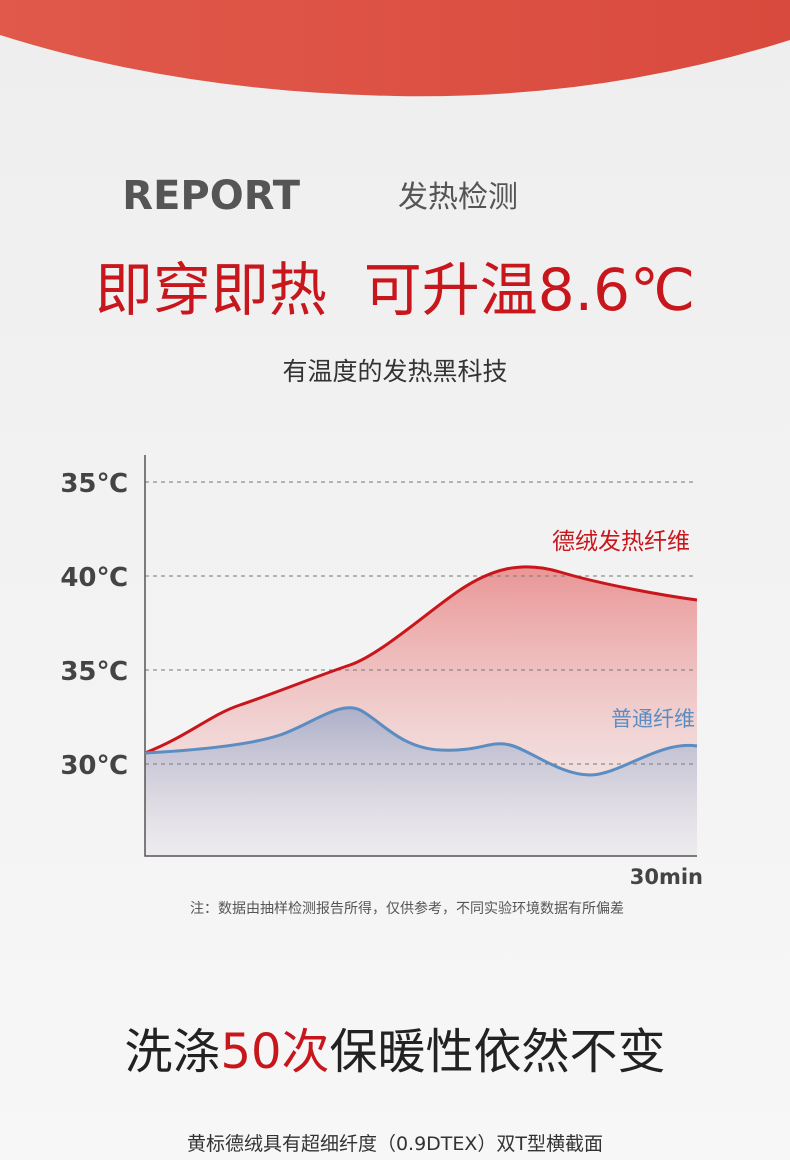 This screenshot has height=1160, width=790. Describe the element at coordinates (421, 660) in the screenshot. I see `red-curve` at that location.